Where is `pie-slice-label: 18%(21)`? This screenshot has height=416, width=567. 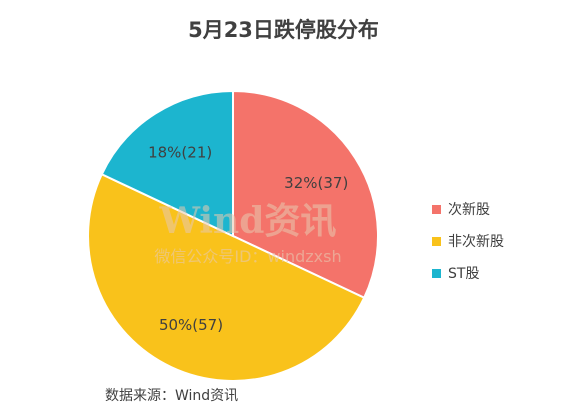 pie-slice-label: 18%(21) is located at coordinates (180, 153).